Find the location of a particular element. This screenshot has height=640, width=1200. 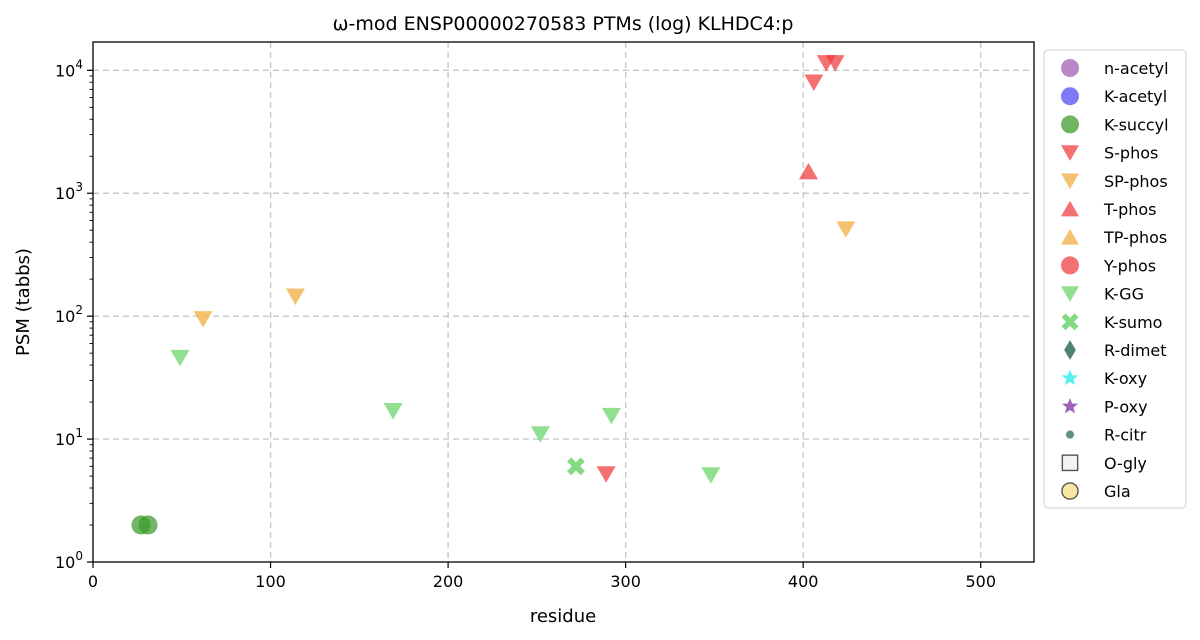

legend-marker-k-gg is located at coordinates (1070, 294).